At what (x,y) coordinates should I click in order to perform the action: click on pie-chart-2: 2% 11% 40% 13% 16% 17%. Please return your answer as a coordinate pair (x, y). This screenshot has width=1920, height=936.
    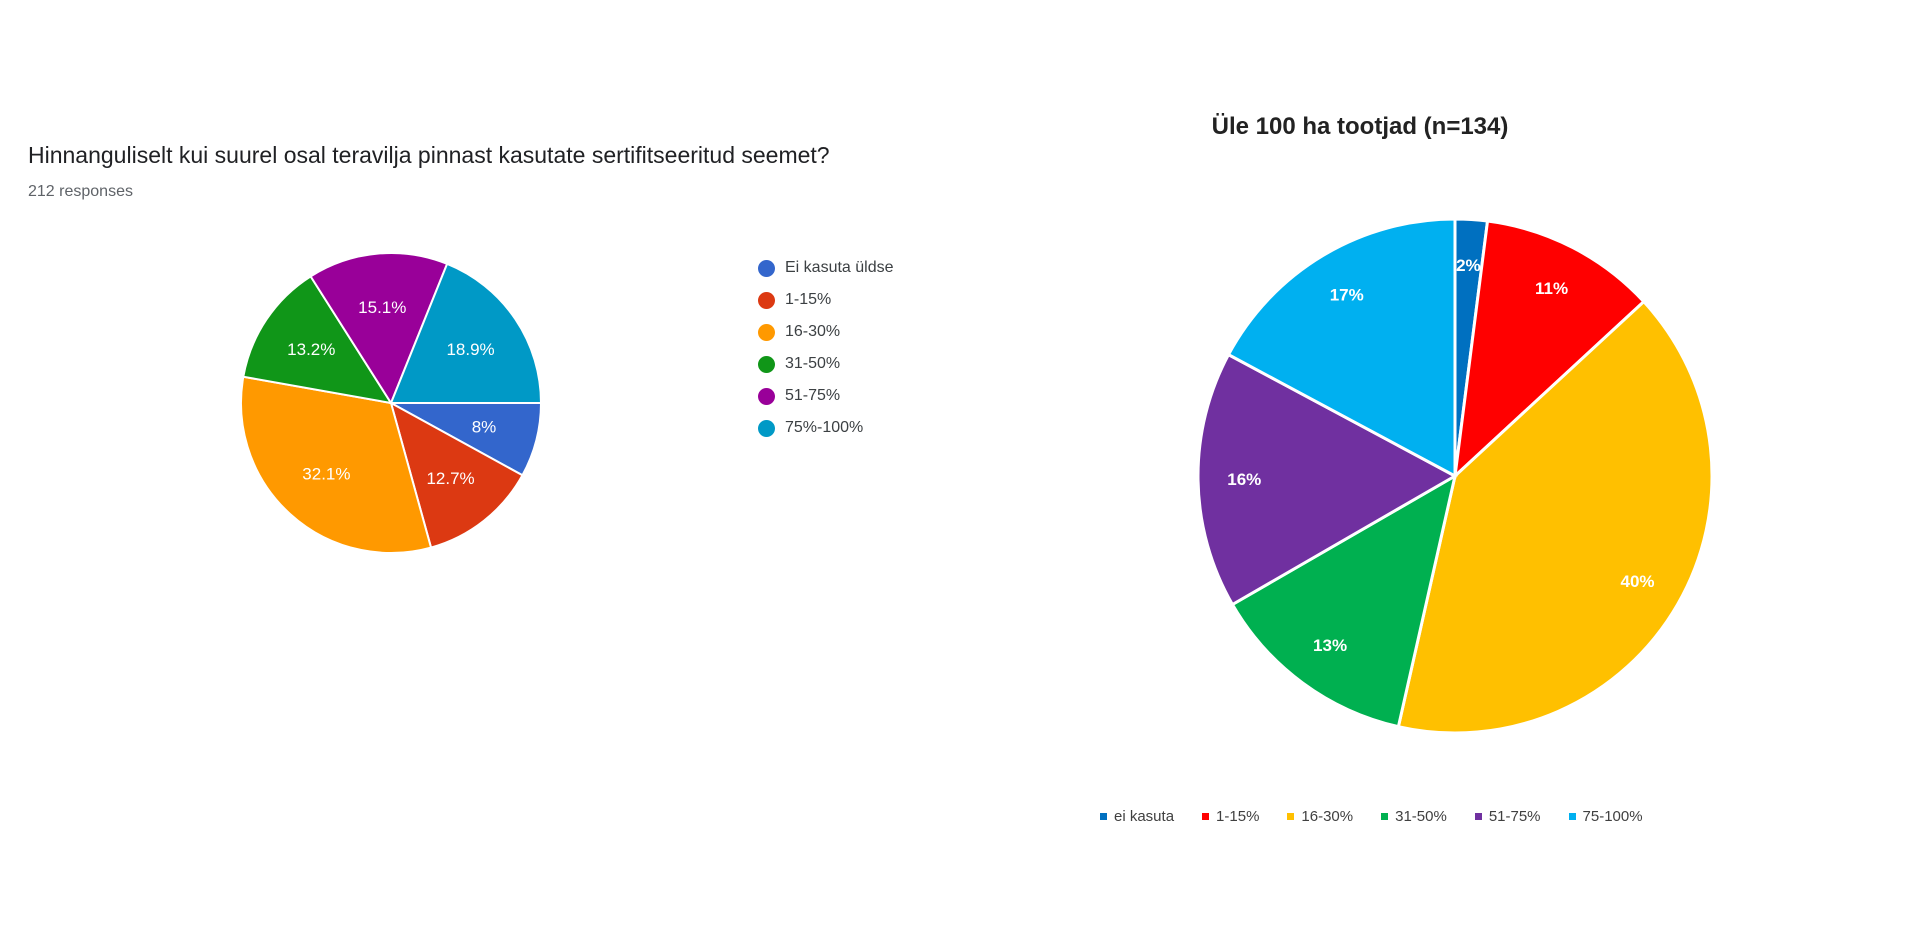
    Looking at the image, I should click on (1455, 476).